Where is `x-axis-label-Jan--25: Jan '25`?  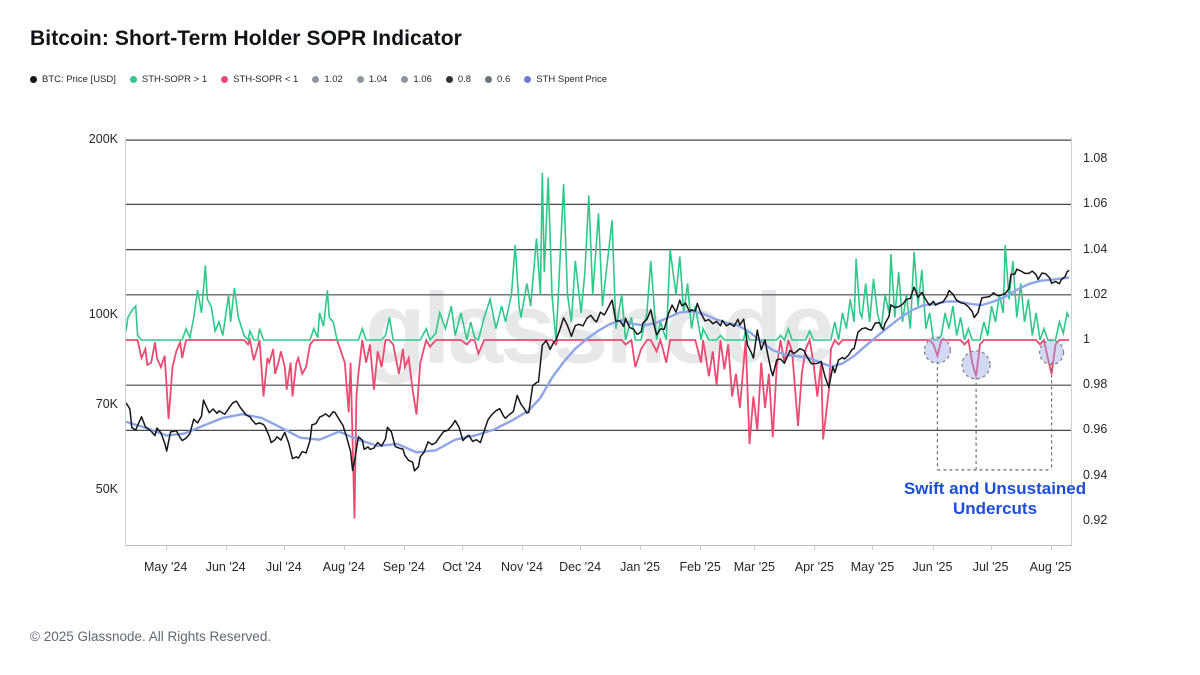 x-axis-label-Jan--25: Jan '25 is located at coordinates (640, 567).